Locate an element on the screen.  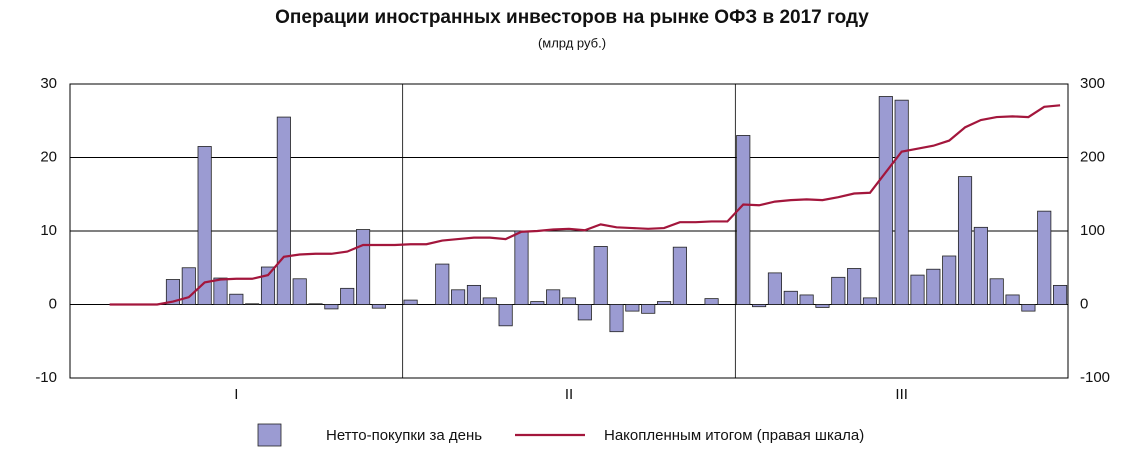
y2-tick-label: 200 is located at coordinates (1092, 156).